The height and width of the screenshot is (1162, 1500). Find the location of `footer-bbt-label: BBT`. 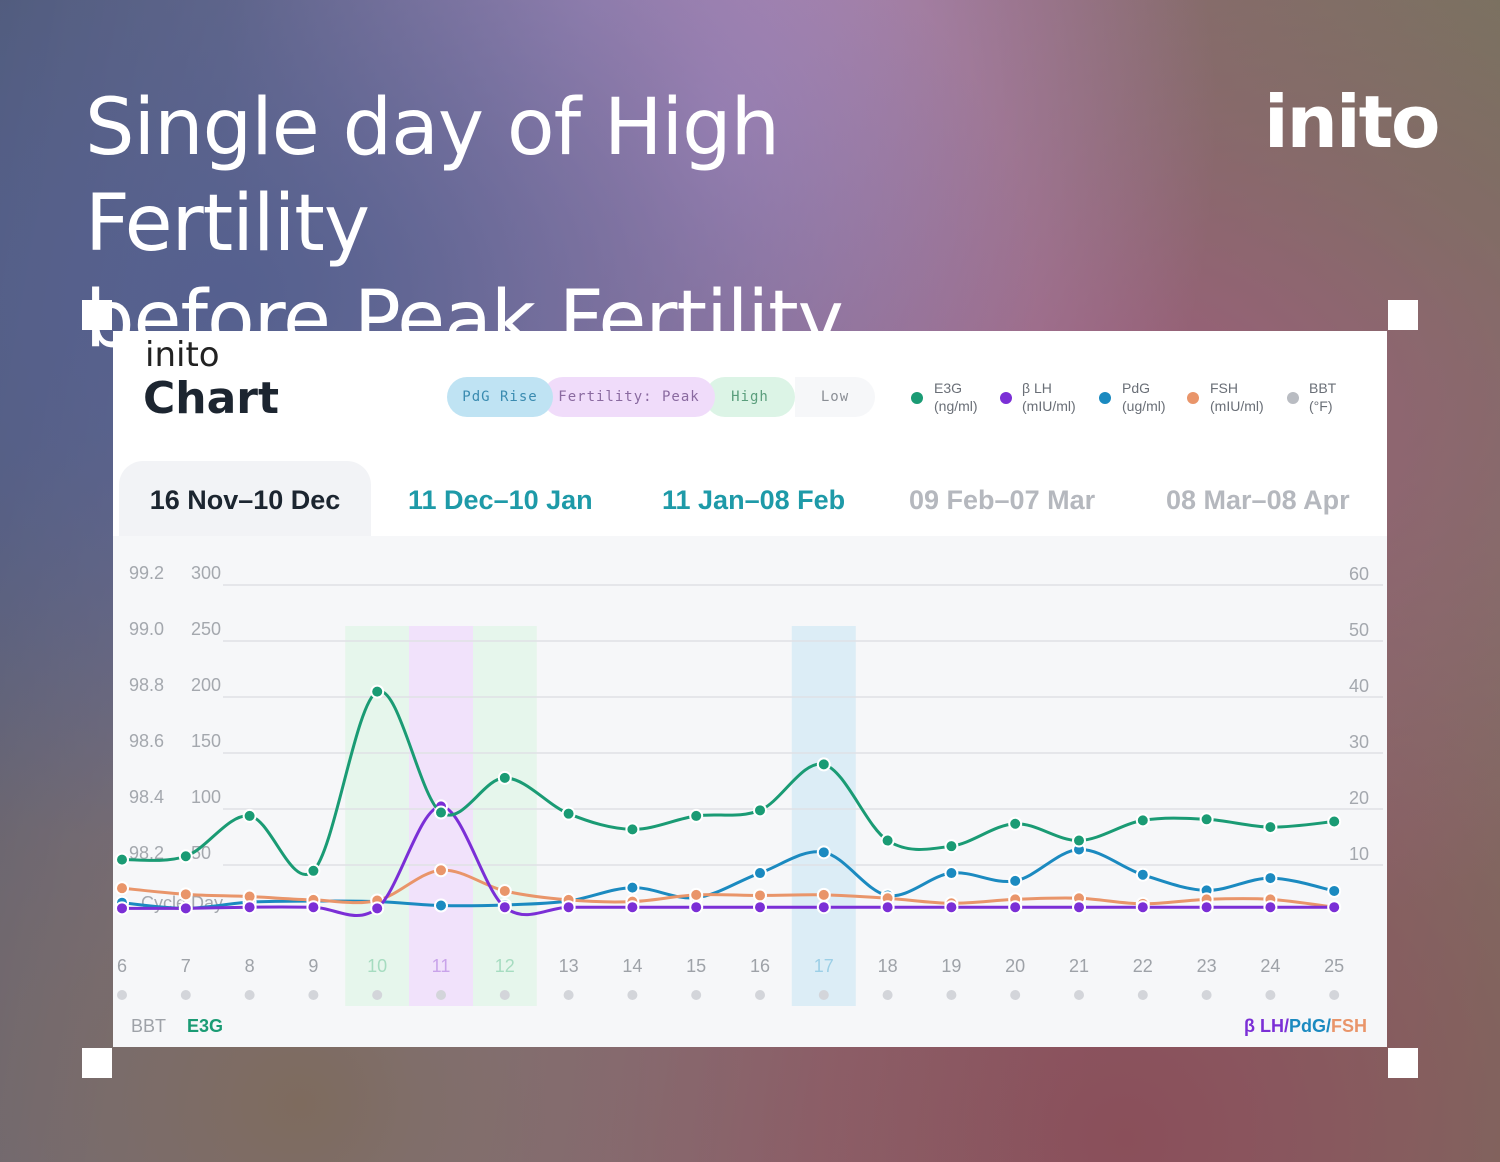

footer-bbt-label: BBT is located at coordinates (148, 1026).